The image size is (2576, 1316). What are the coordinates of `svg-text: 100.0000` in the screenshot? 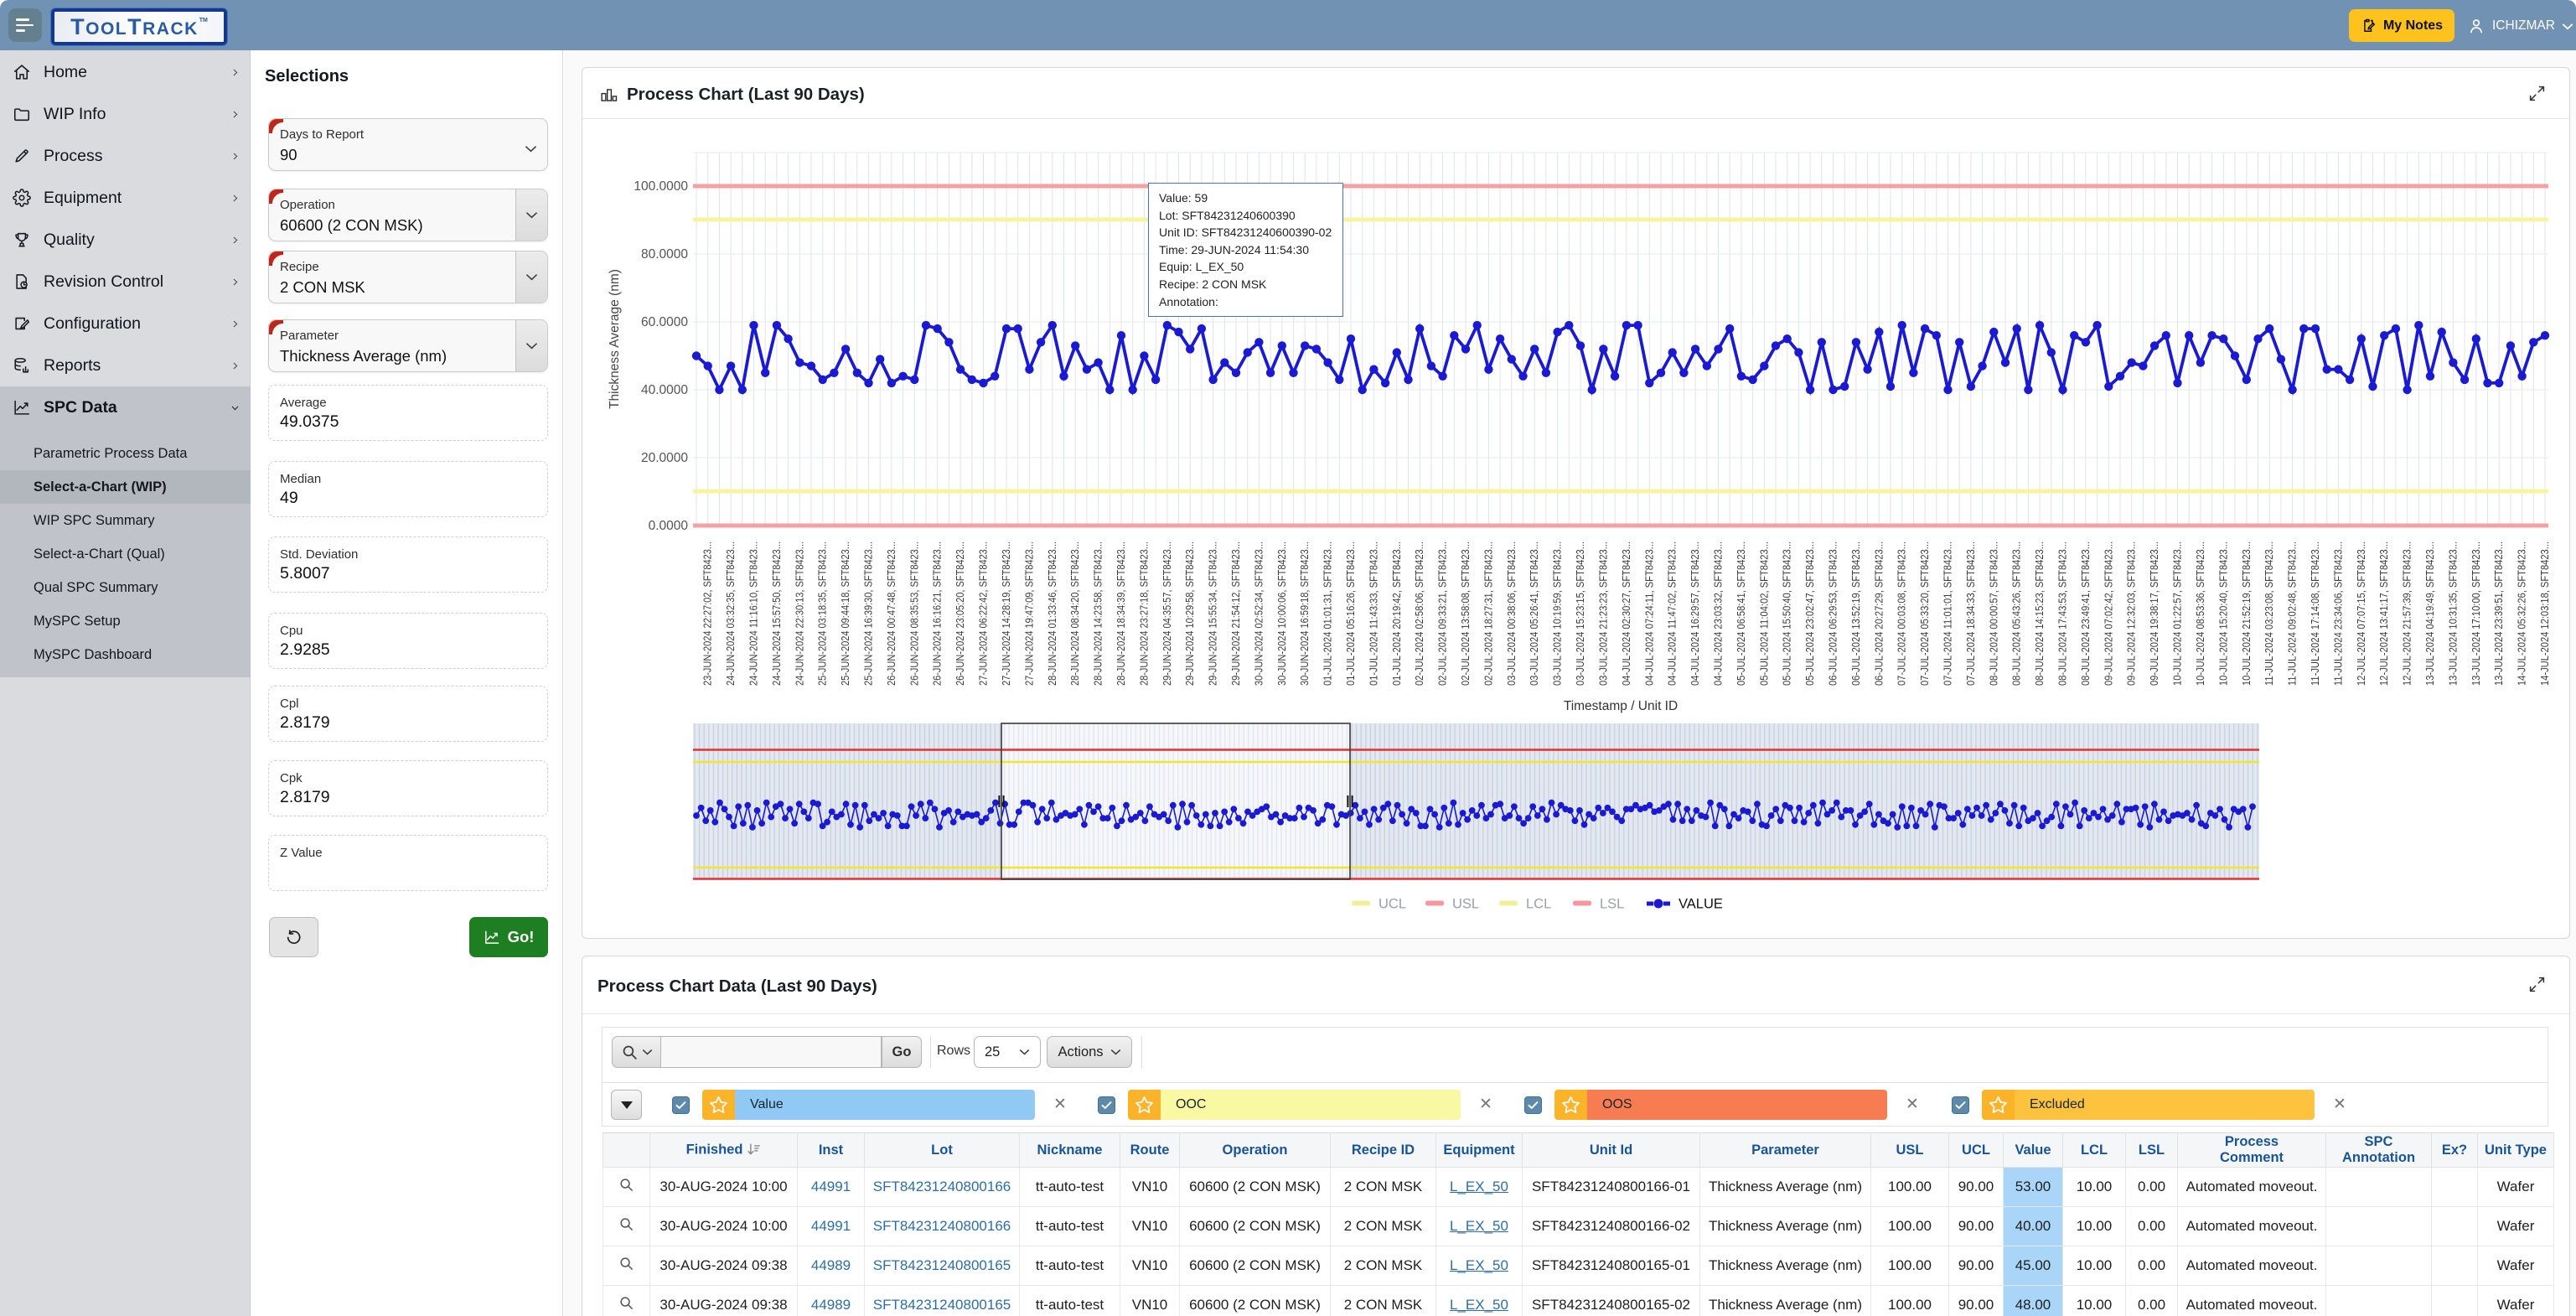 It's located at (661, 186).